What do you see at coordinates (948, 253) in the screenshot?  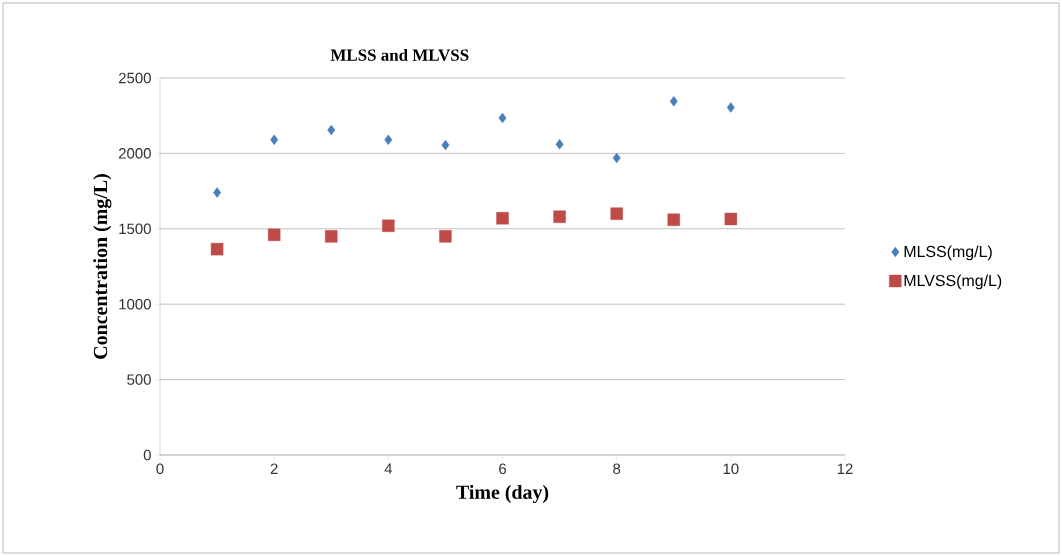 I see `legend-label: MLSS(mg/L)` at bounding box center [948, 253].